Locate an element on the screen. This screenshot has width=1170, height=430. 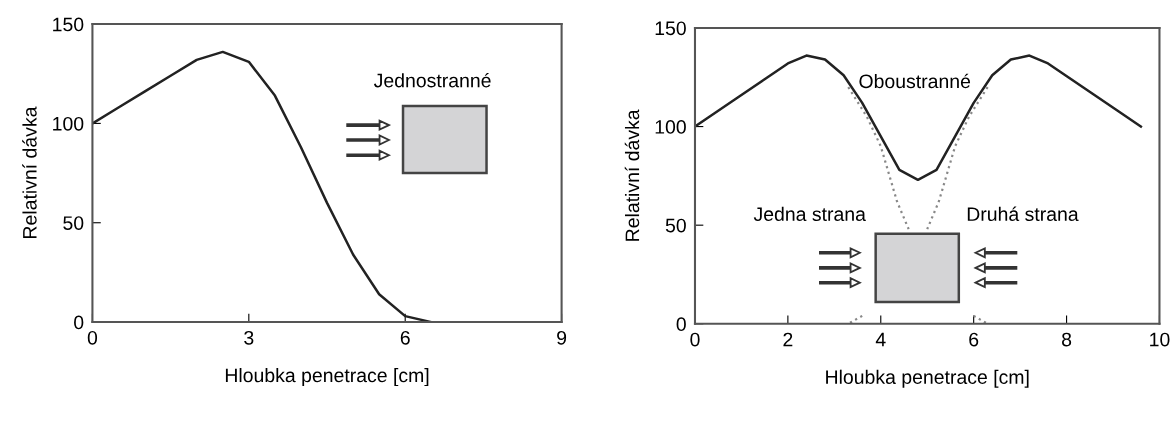
x-tick-label: 10 is located at coordinates (1160, 339).